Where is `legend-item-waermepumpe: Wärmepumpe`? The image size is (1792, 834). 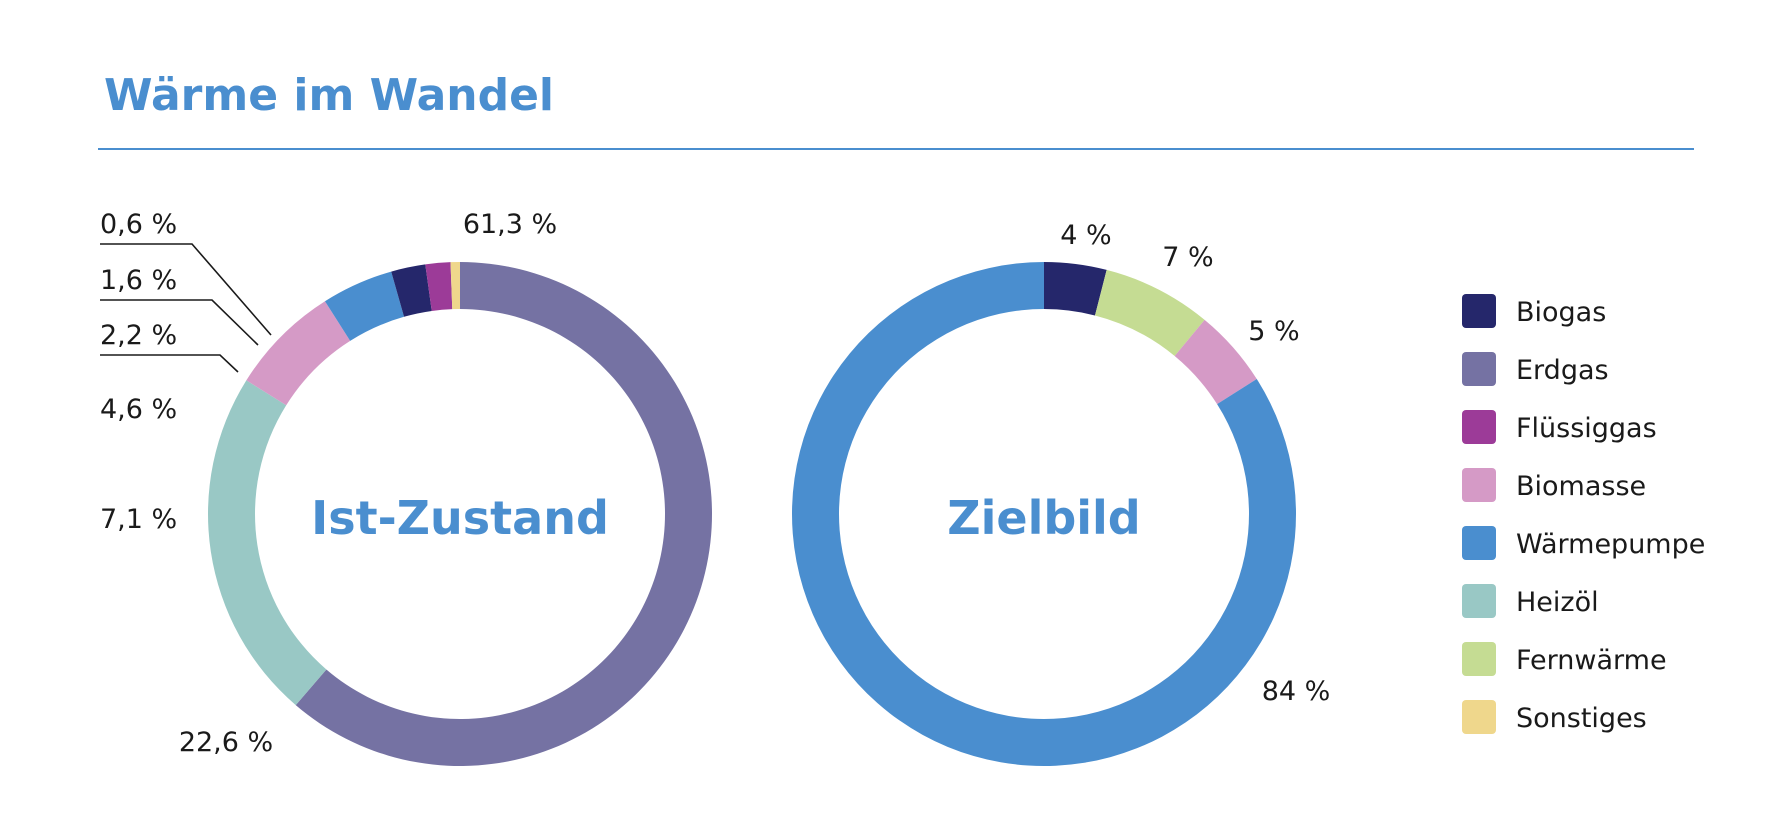 legend-item-waermepumpe: Wärmepumpe is located at coordinates (1583, 543).